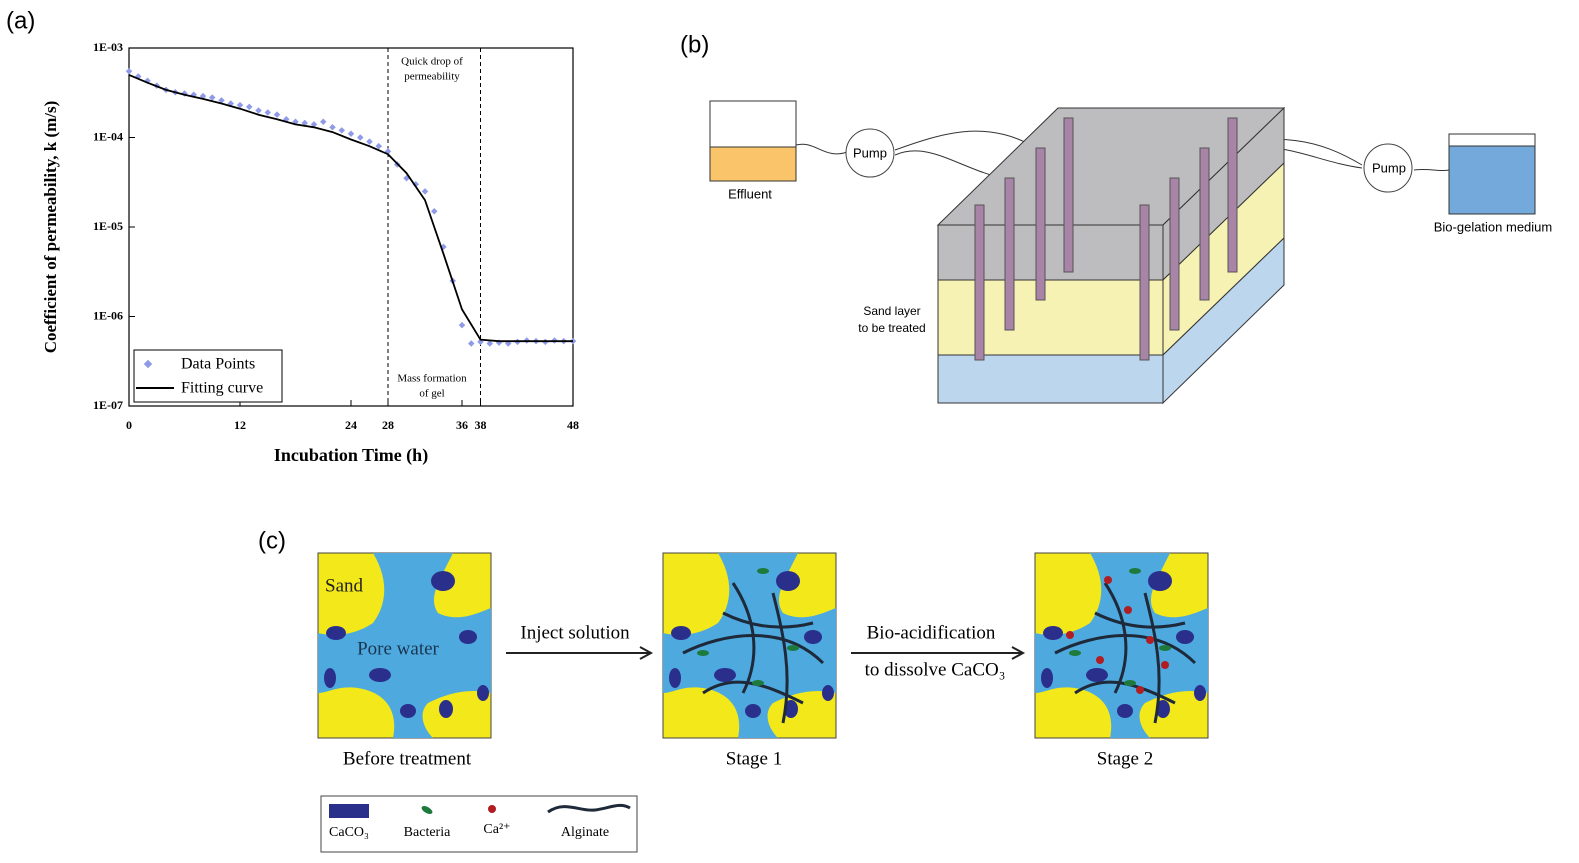  I want to click on step-label: to dissolve CaCO₃, so click(935, 669).